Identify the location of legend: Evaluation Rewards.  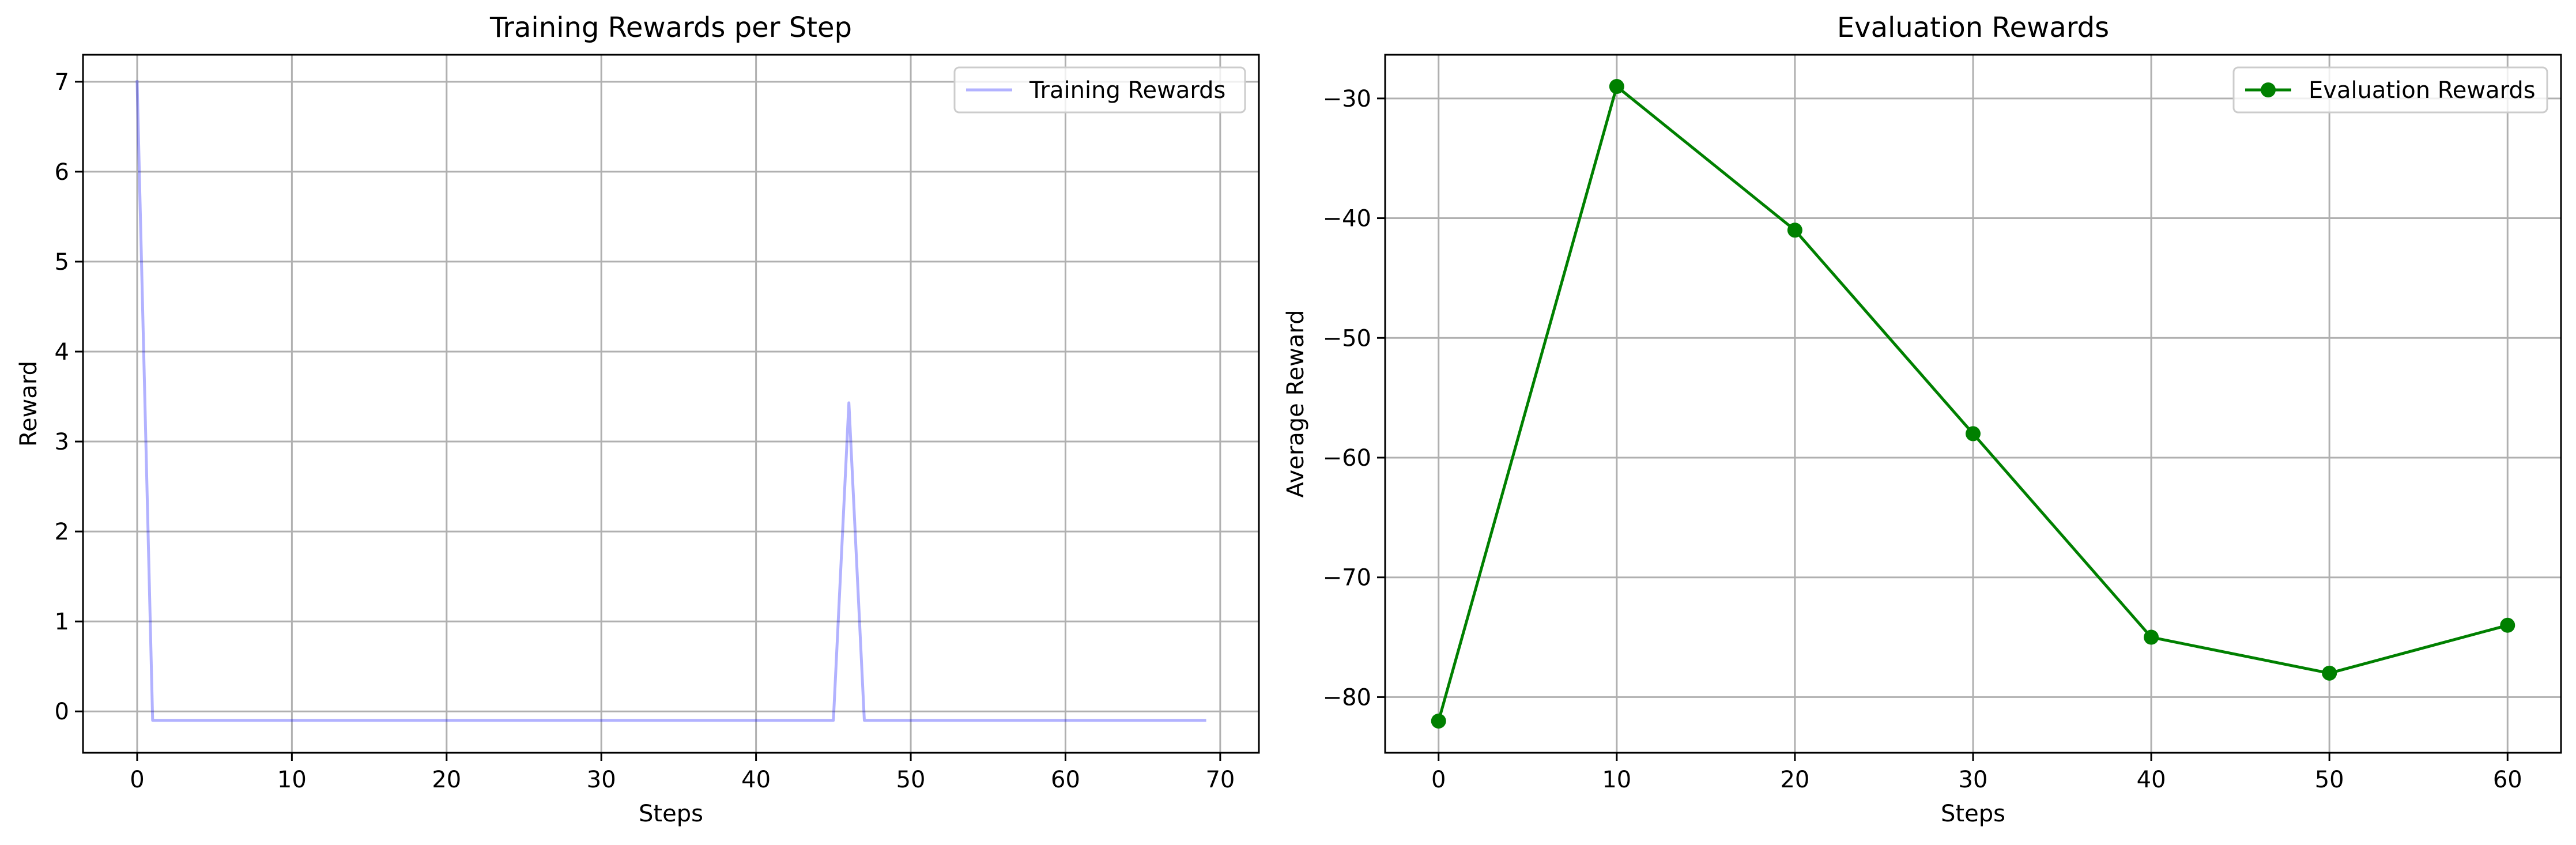
(2390, 90).